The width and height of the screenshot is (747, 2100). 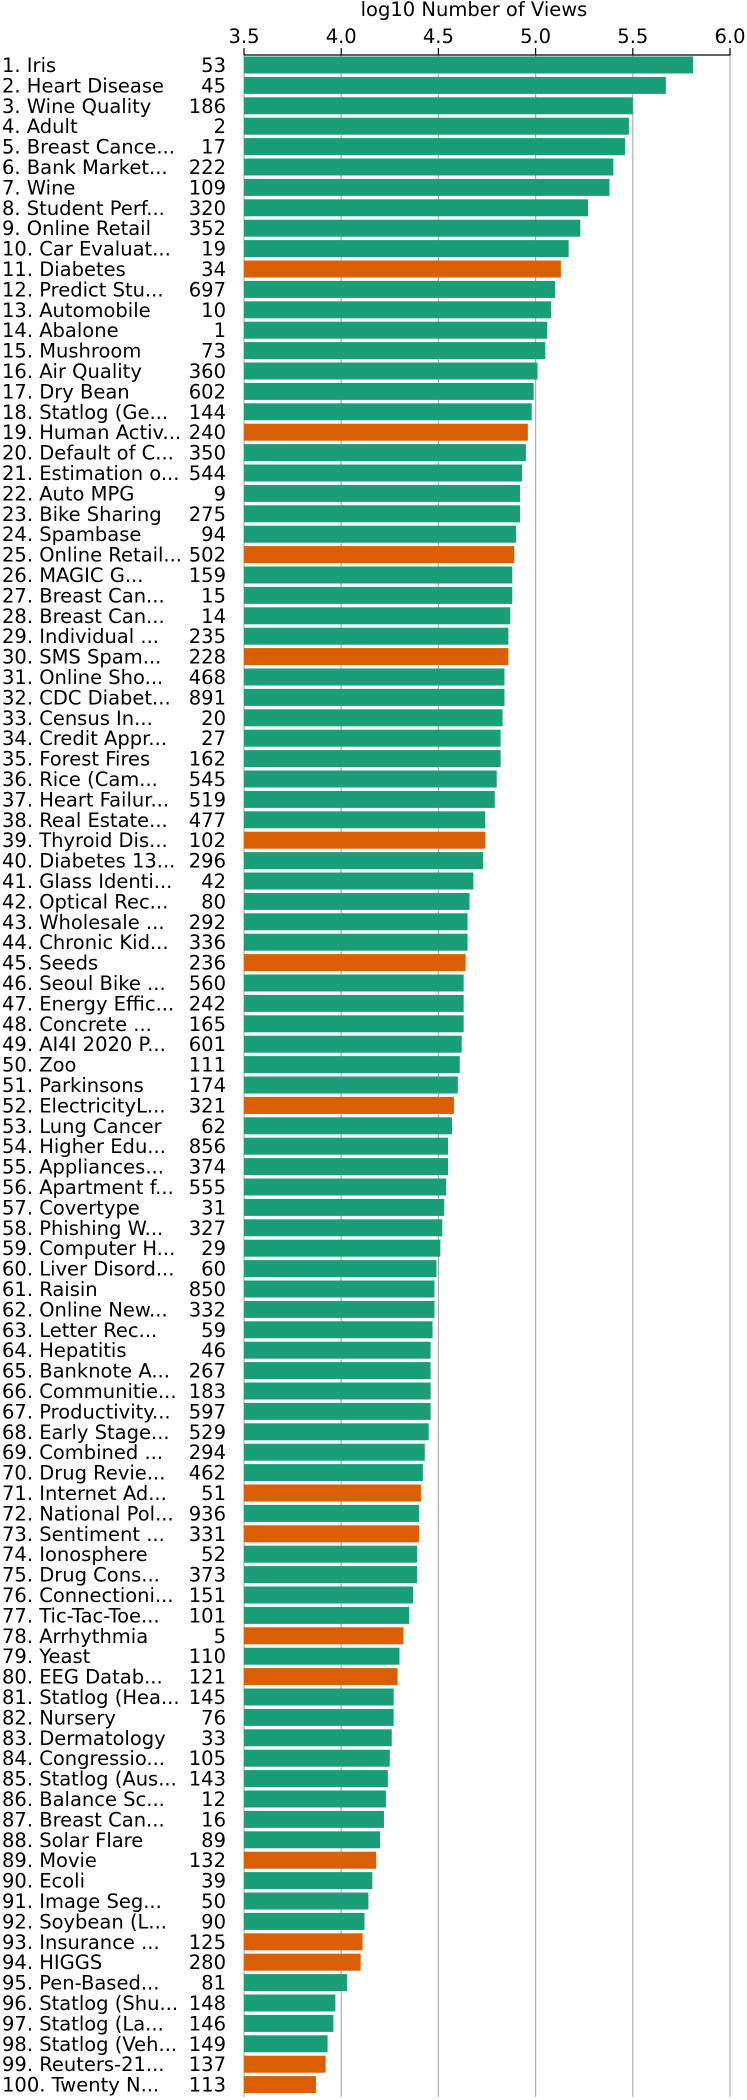 I want to click on row-id: 146, so click(x=207, y=2023).